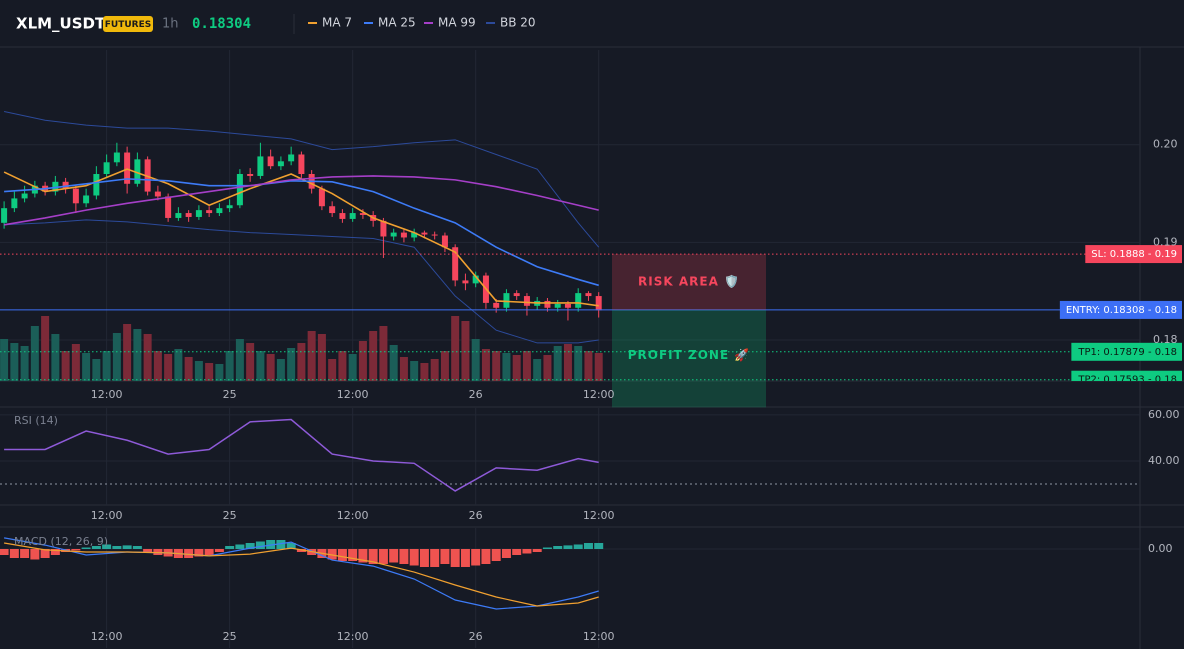 The height and width of the screenshot is (649, 1184). I want to click on badge-text: FUTURES, so click(128, 25).